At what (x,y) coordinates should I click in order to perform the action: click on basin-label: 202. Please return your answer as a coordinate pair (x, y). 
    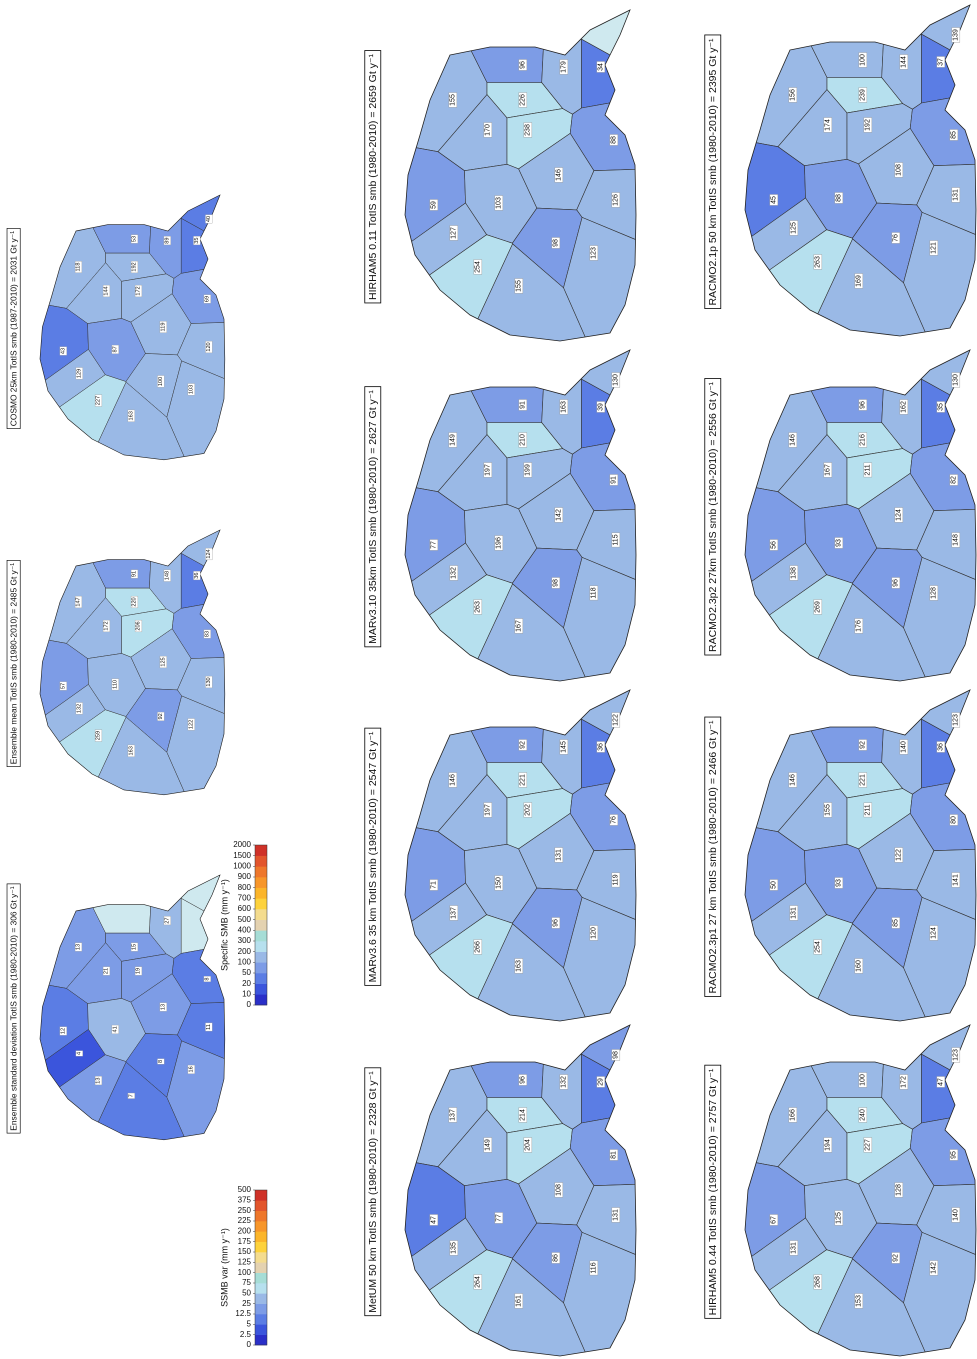
    Looking at the image, I should click on (528, 810).